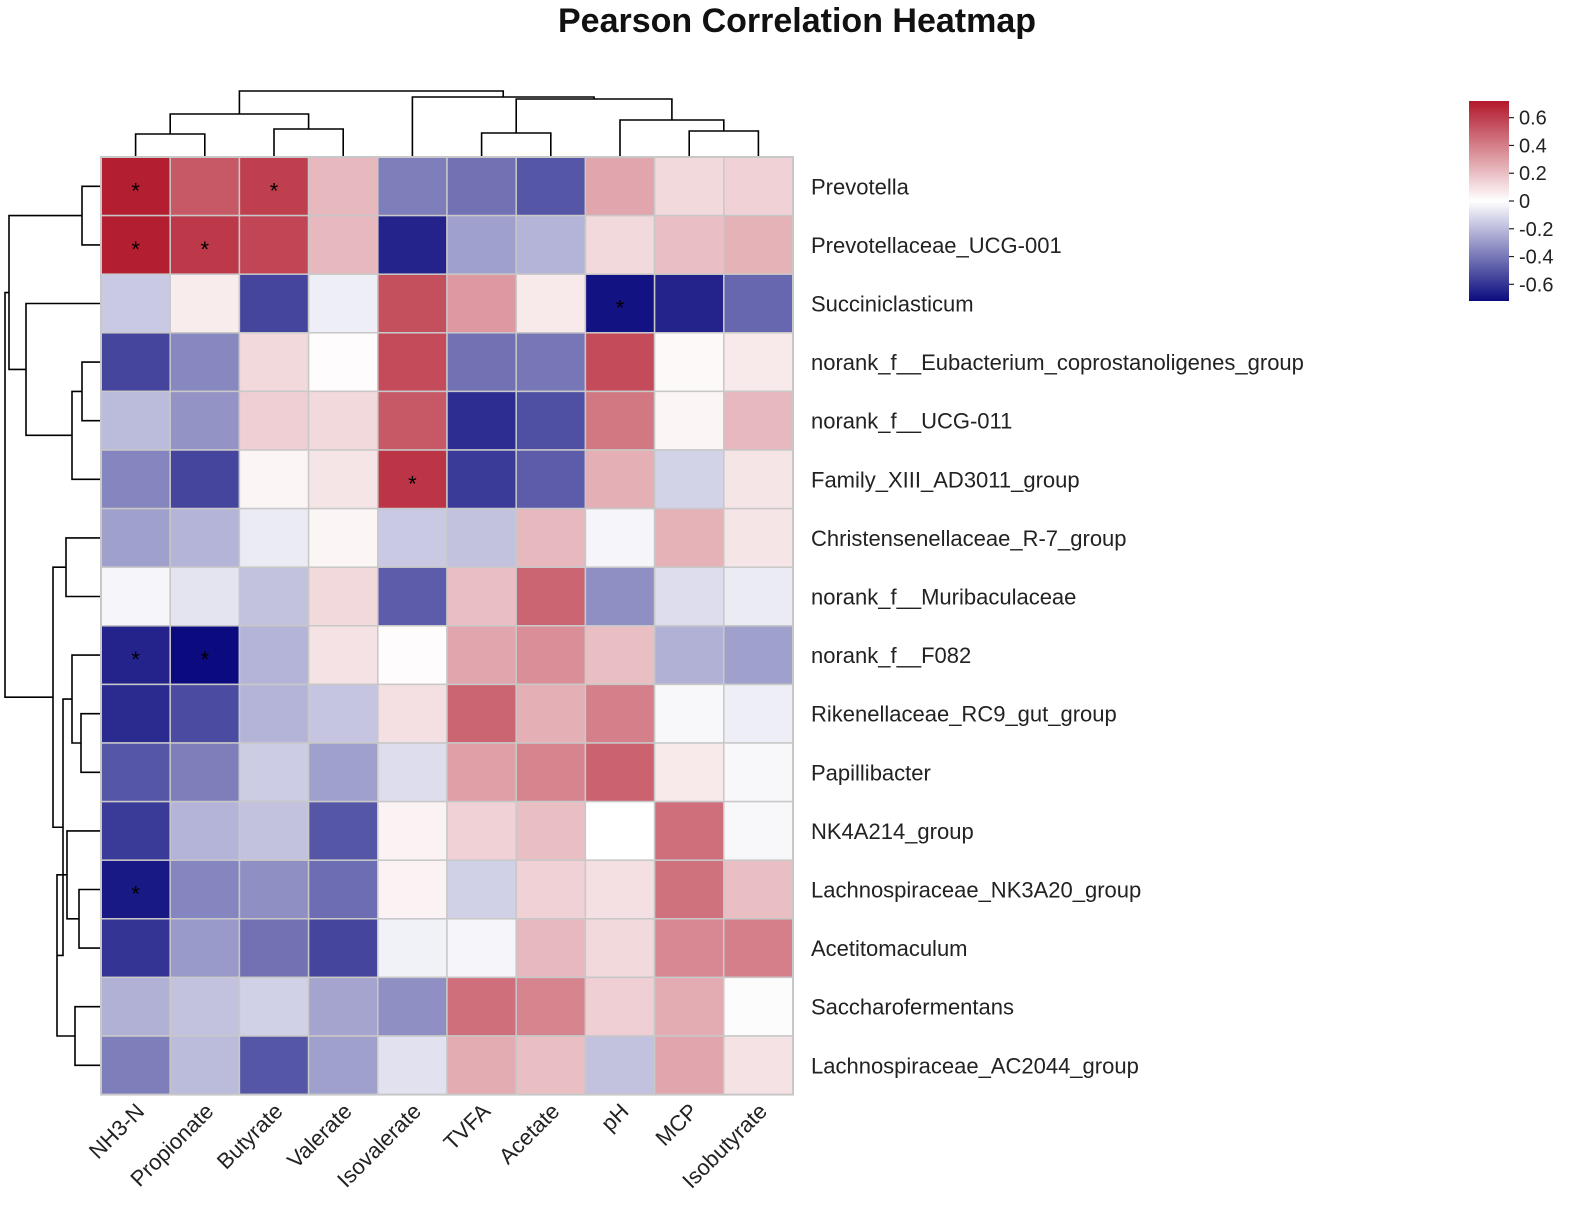 Image resolution: width=1595 pixels, height=1227 pixels. Describe the element at coordinates (911, 421) in the screenshot. I see `row-label: norank_f__UCG-011` at that location.